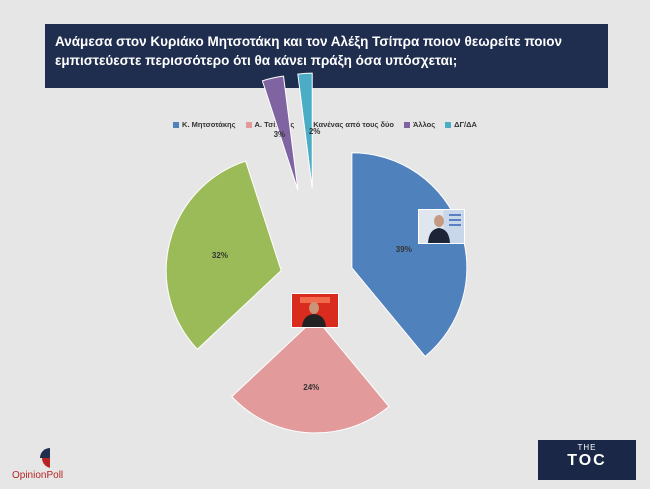 Image resolution: width=650 pixels, height=489 pixels. I want to click on legend-item-mitsotakis: Κ. Μητσοτάκης, so click(204, 124).